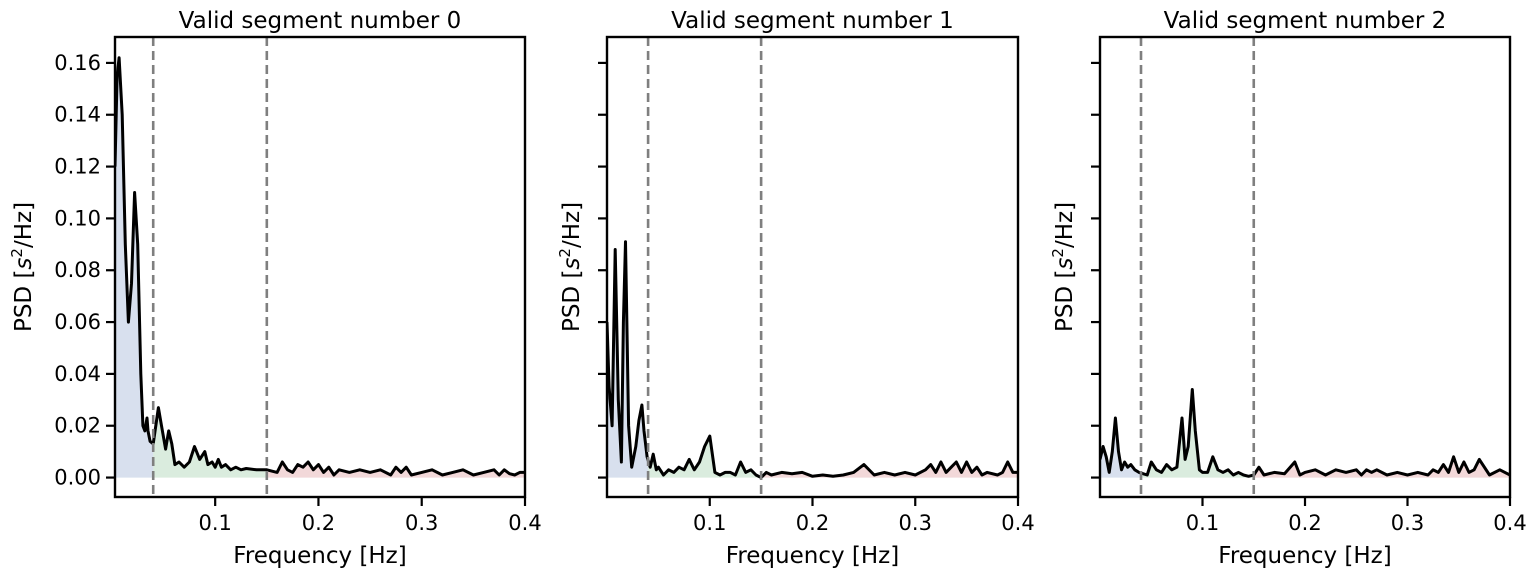 This screenshot has width=1538, height=579. What do you see at coordinates (705, 457) in the screenshot?
I see `lf-band-fill` at bounding box center [705, 457].